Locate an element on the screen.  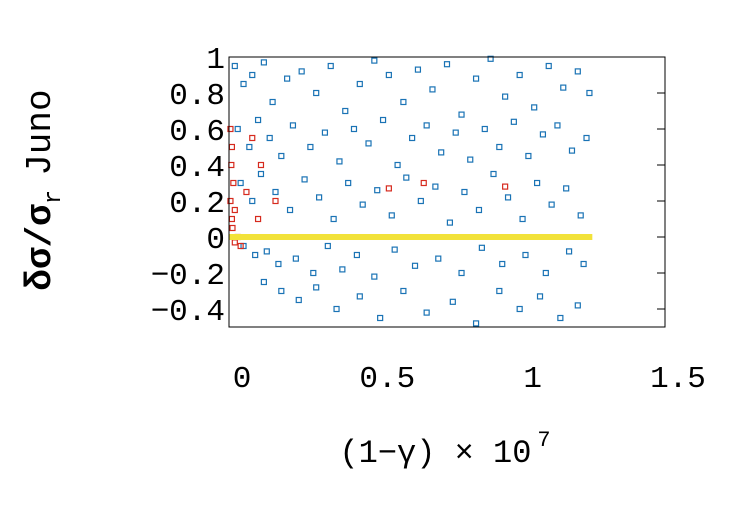
y-tick-label: 0.2 is located at coordinates (197, 204).